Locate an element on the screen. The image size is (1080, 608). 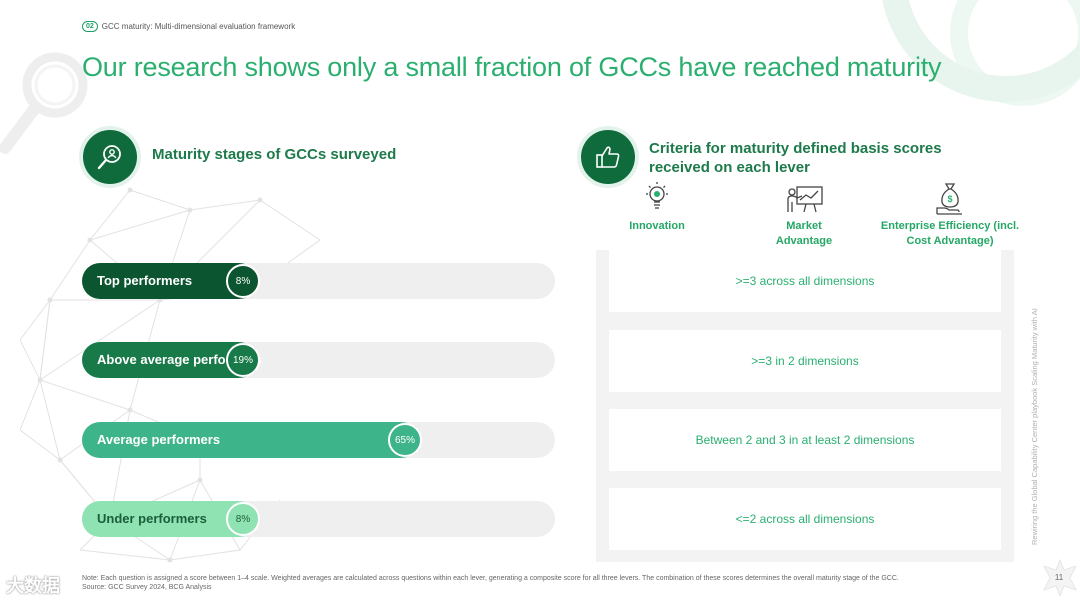
criteria-row: <=2 across all dimensions is located at coordinates (805, 519).